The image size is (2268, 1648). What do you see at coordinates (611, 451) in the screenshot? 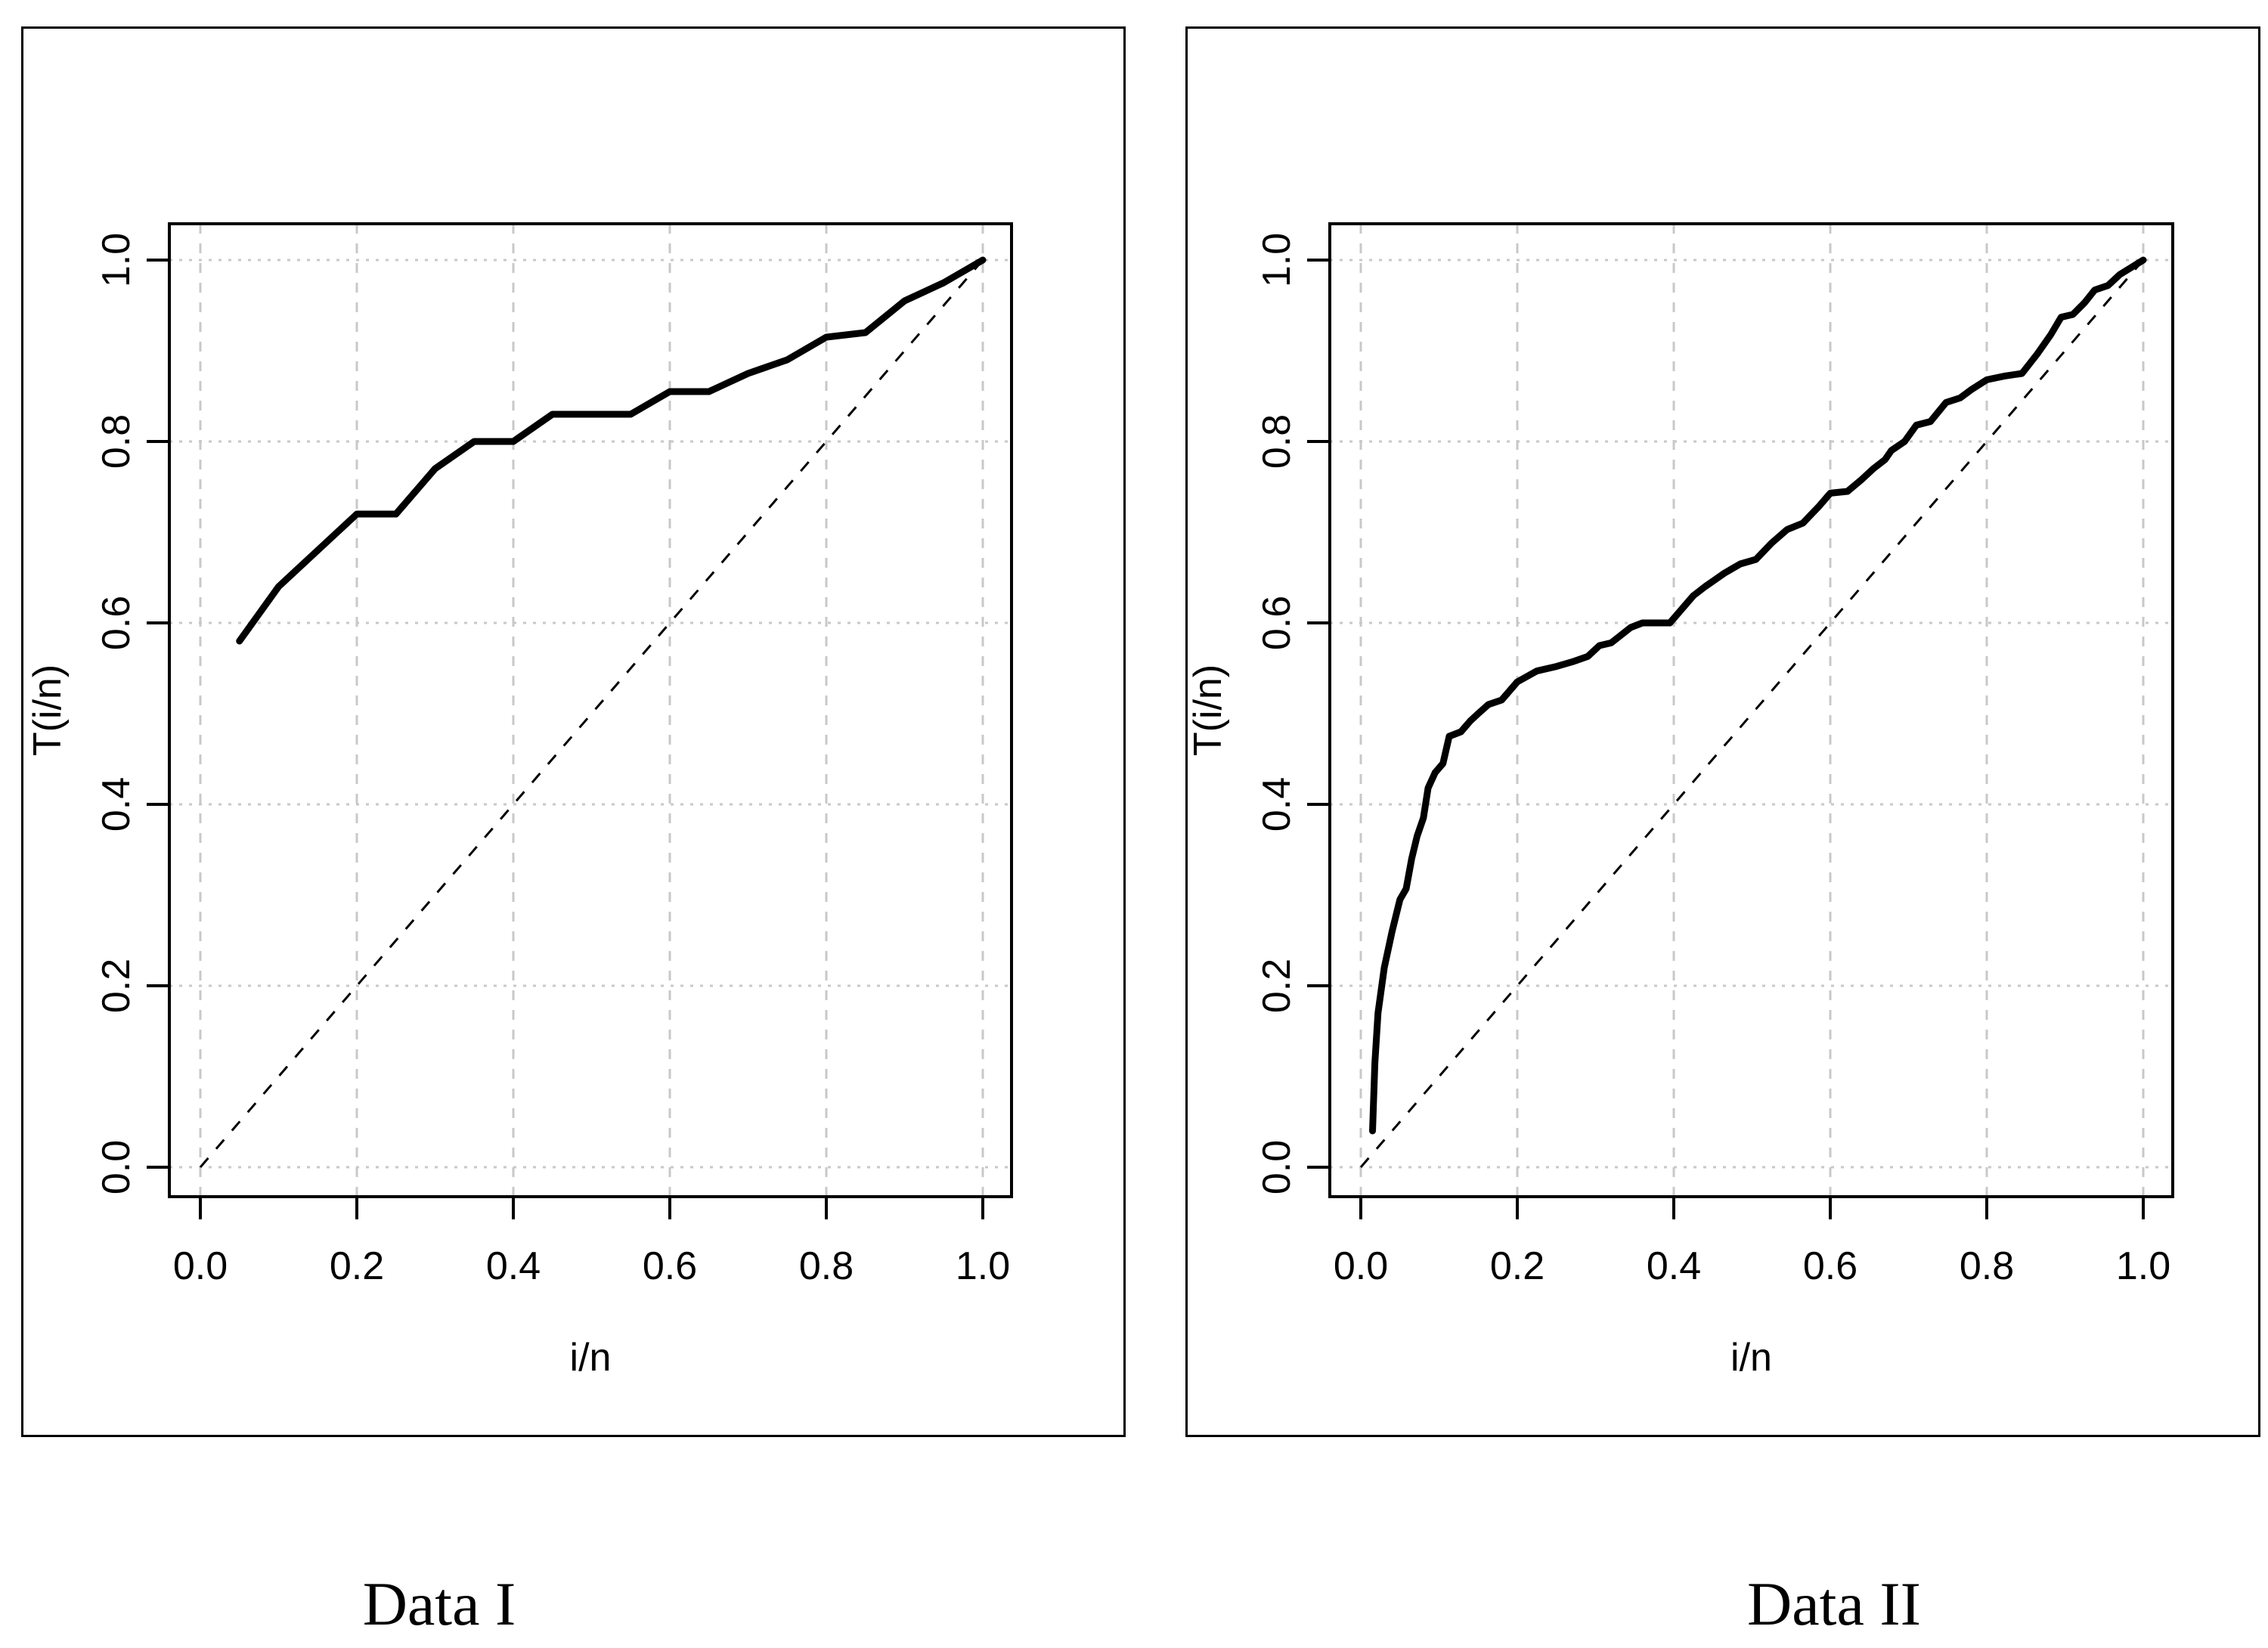
I see `ttt-curve` at bounding box center [611, 451].